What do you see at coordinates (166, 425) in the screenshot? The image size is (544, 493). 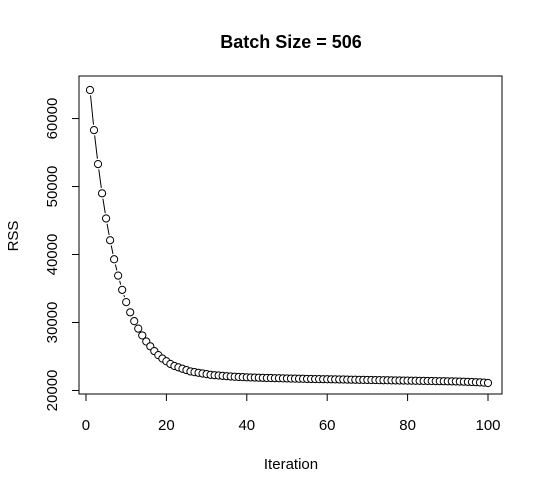 I see `x-tick-label: 20` at bounding box center [166, 425].